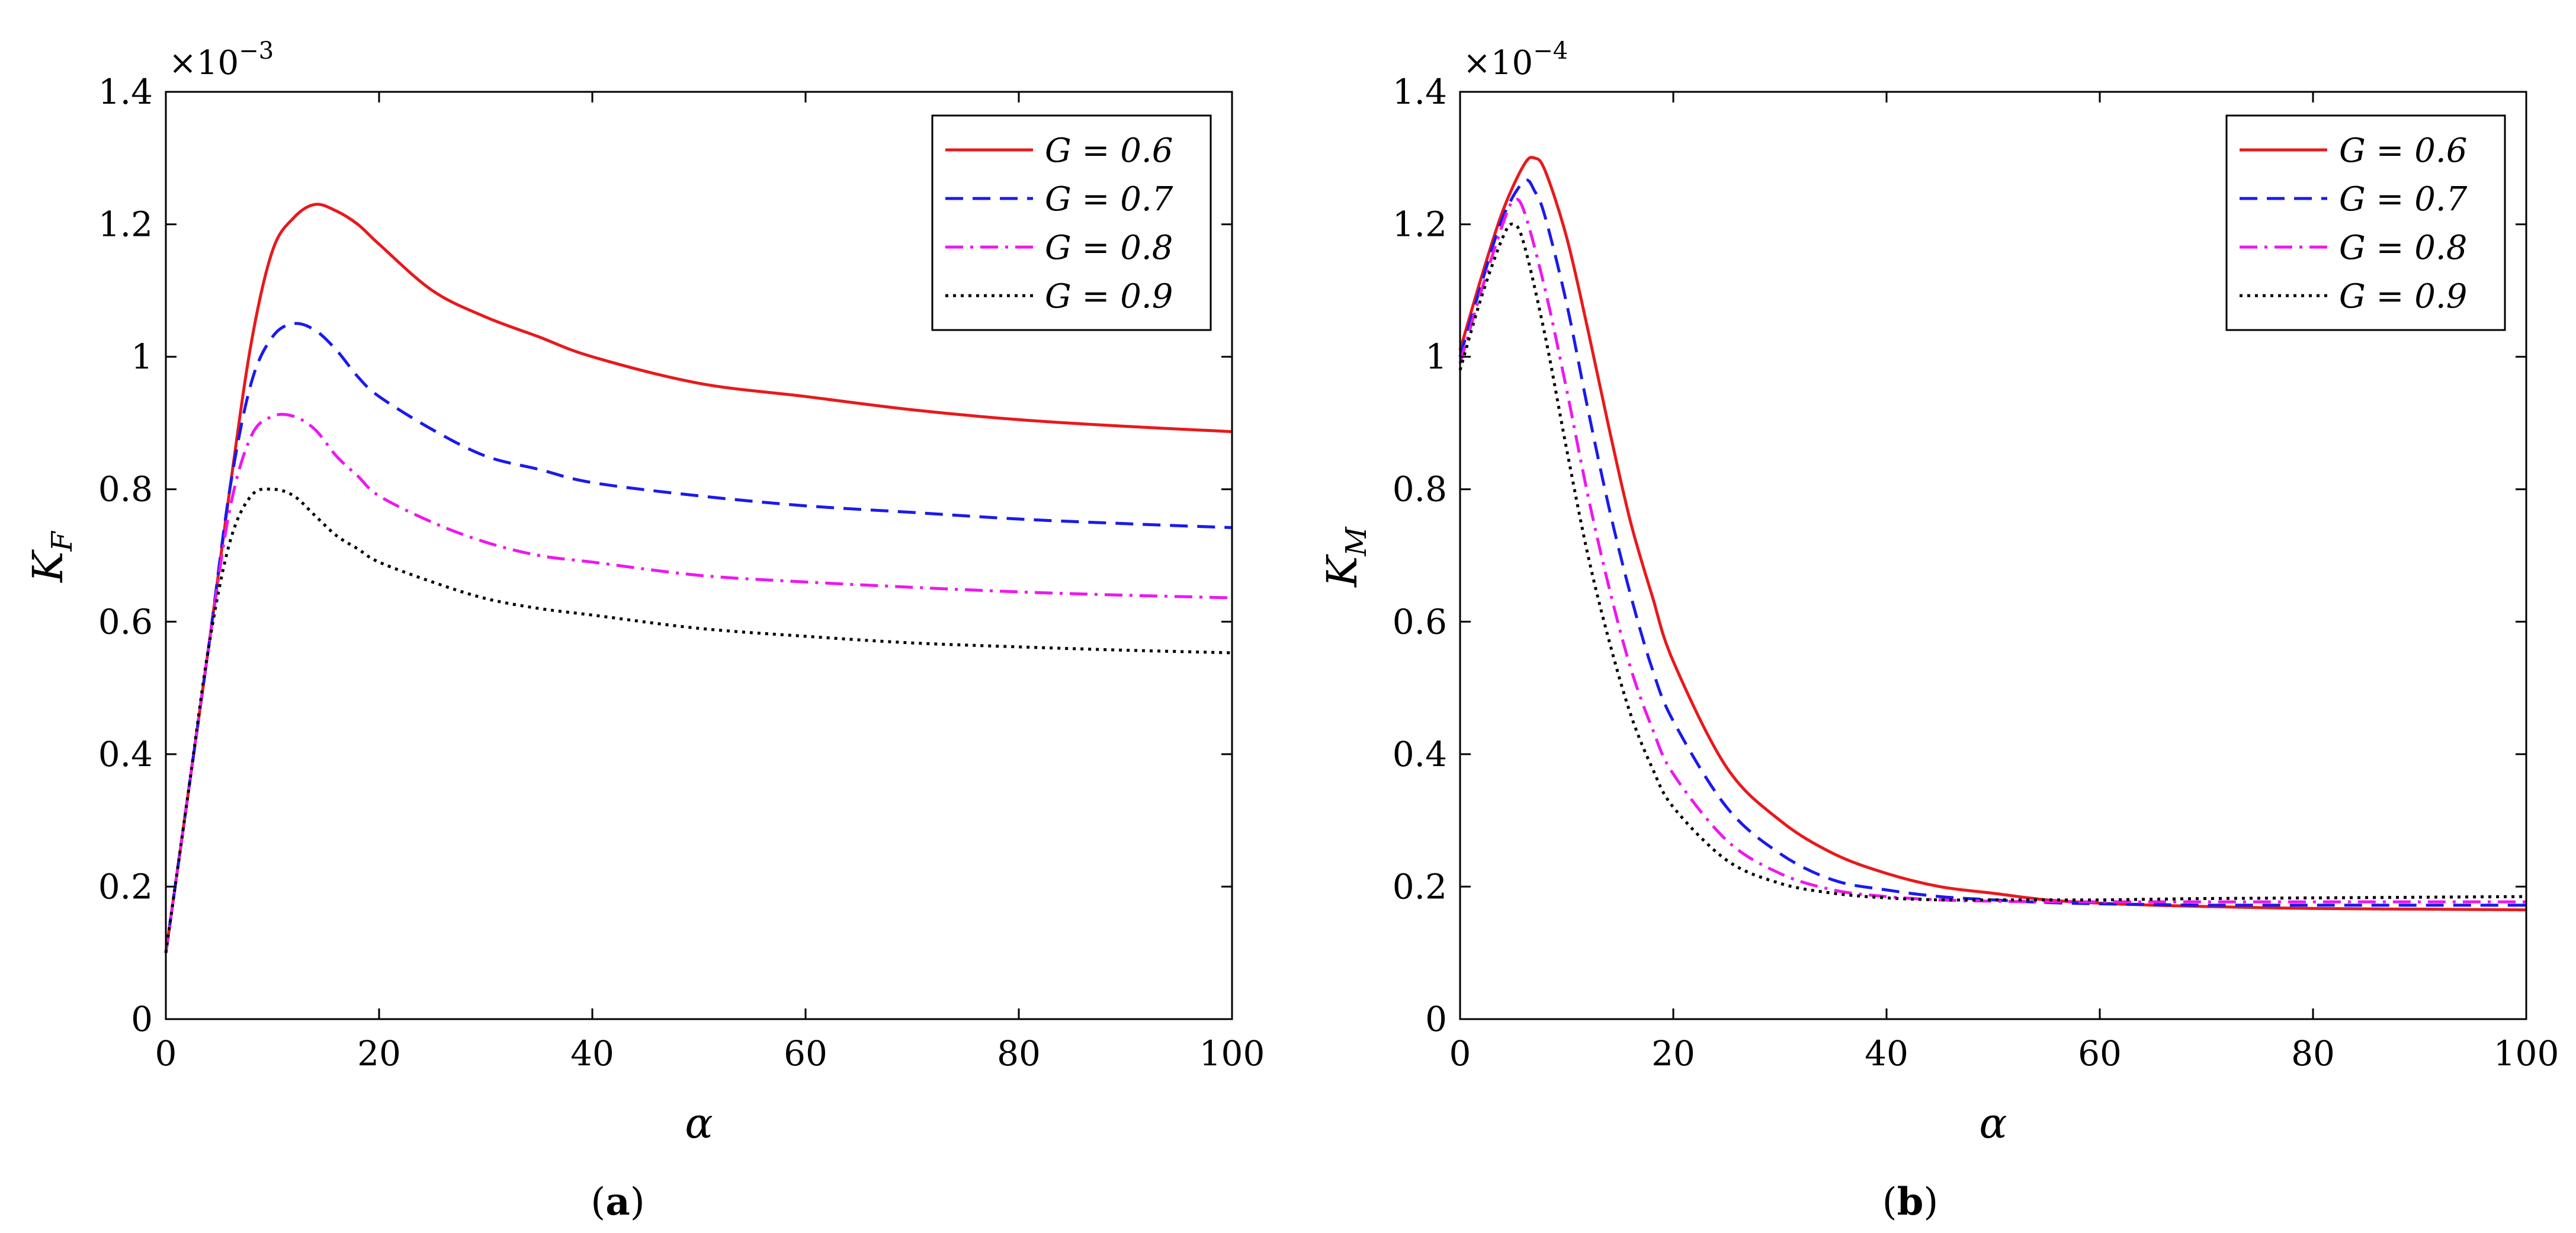  Describe the element at coordinates (2403, 296) in the screenshot. I see `panel-b-legend-label: G = 0.9` at that location.